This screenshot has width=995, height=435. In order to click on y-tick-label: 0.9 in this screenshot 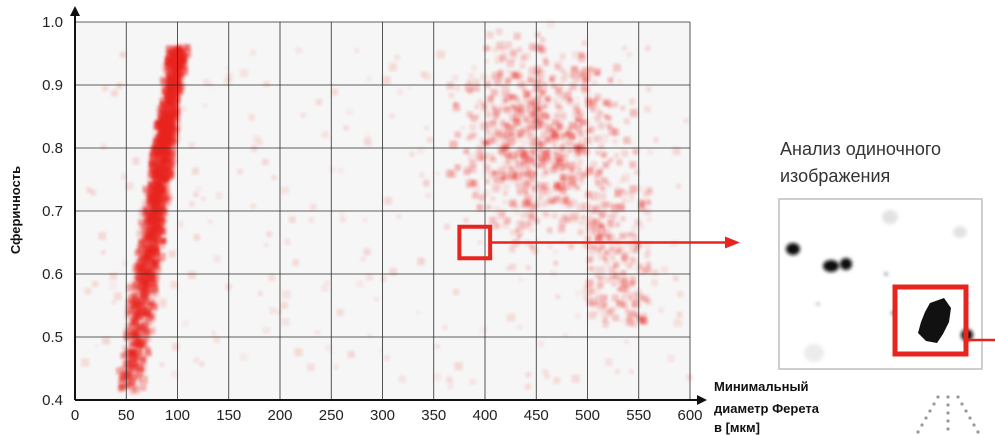, I will do `click(52, 85)`.